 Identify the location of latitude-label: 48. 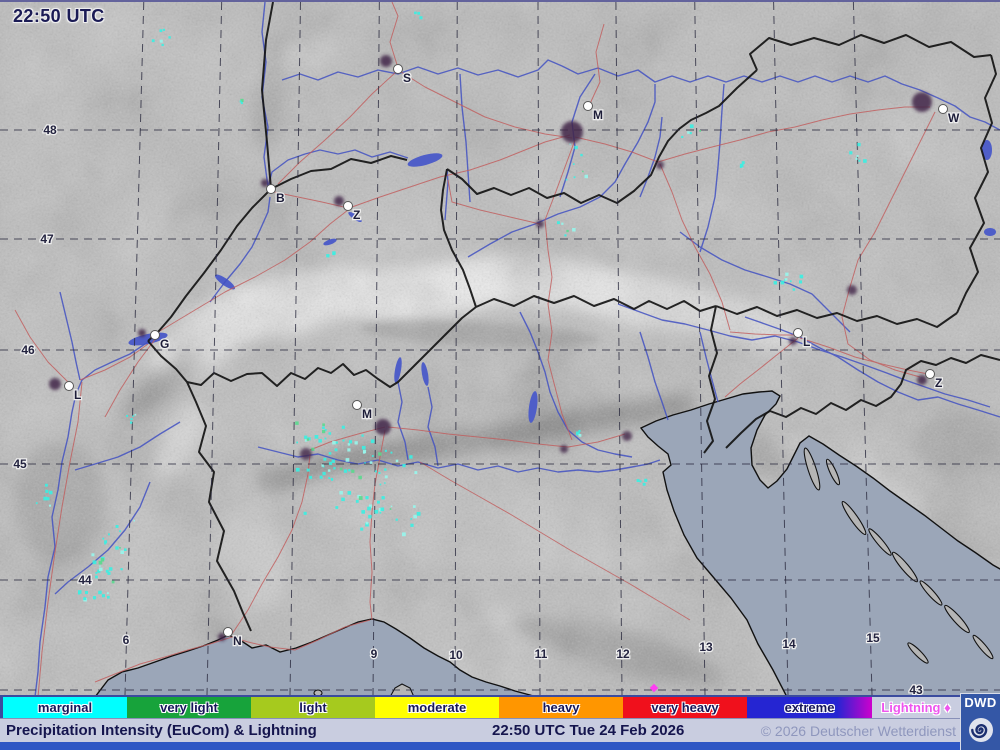
(50, 130).